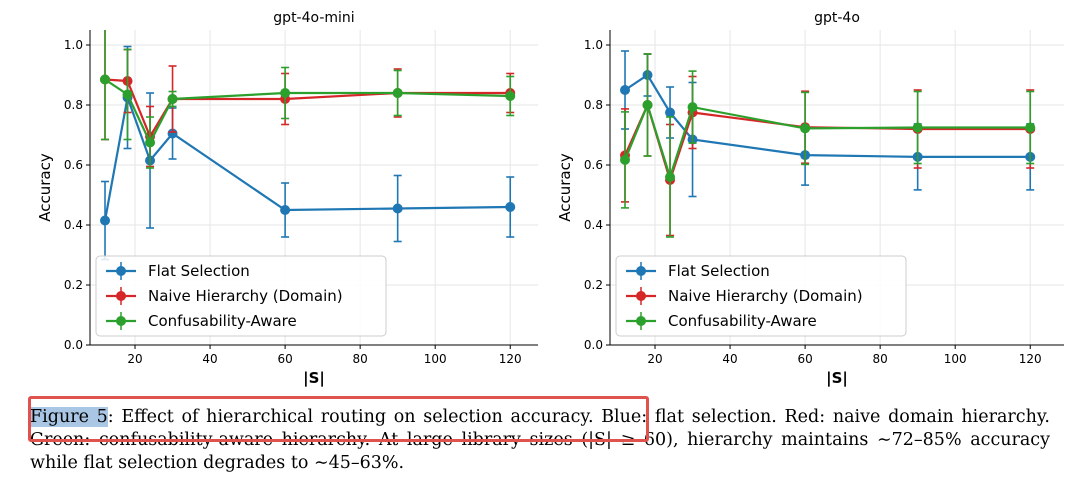  What do you see at coordinates (69, 417) in the screenshot?
I see `figure-label: Figure 5` at bounding box center [69, 417].